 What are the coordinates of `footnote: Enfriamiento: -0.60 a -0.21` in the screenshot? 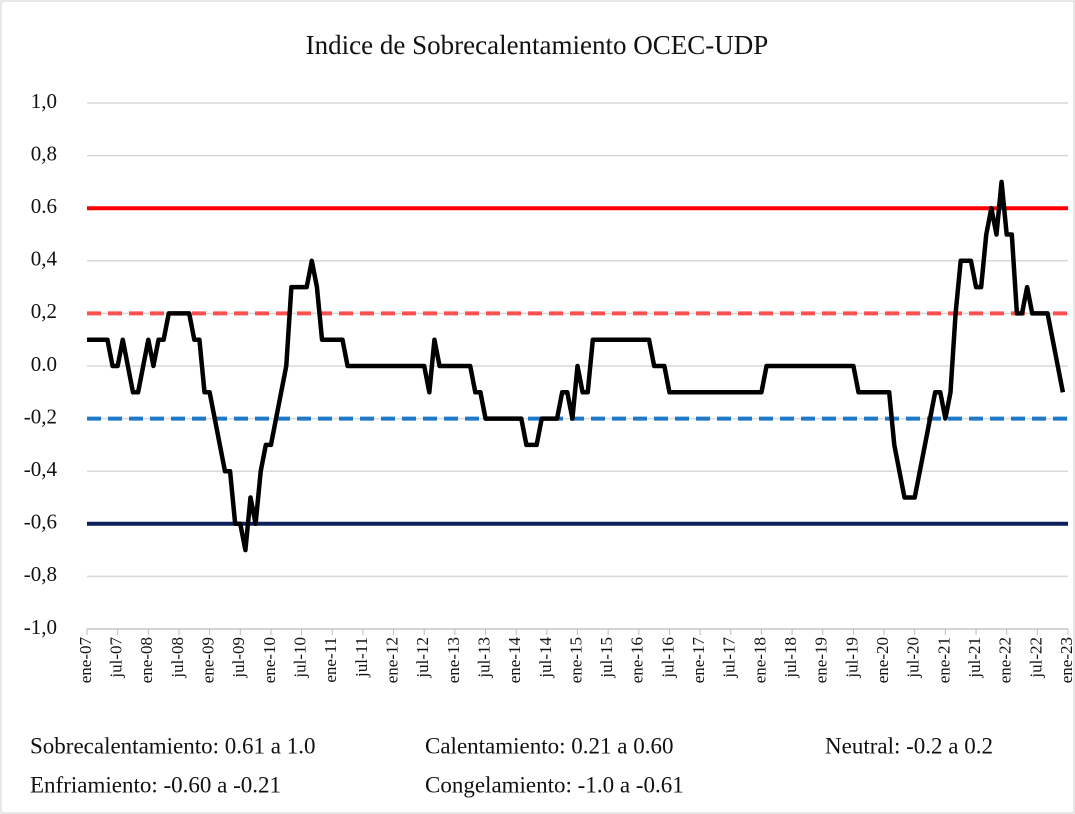 It's located at (155, 784).